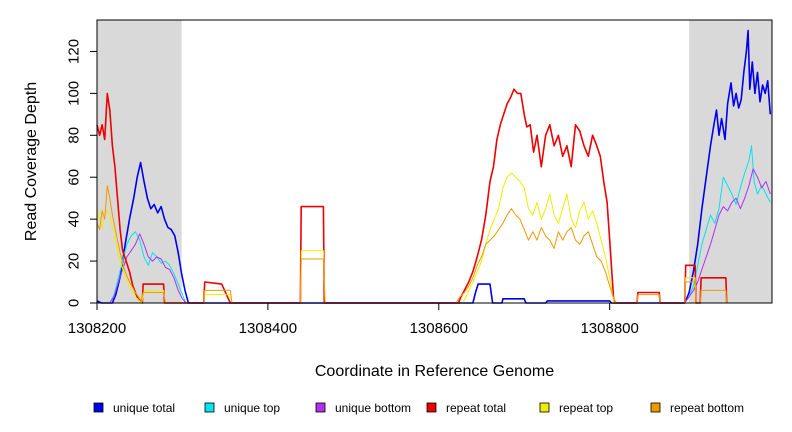 The height and width of the screenshot is (432, 792). I want to click on legend-label-unique-bottom: unique bottom, so click(373, 408).